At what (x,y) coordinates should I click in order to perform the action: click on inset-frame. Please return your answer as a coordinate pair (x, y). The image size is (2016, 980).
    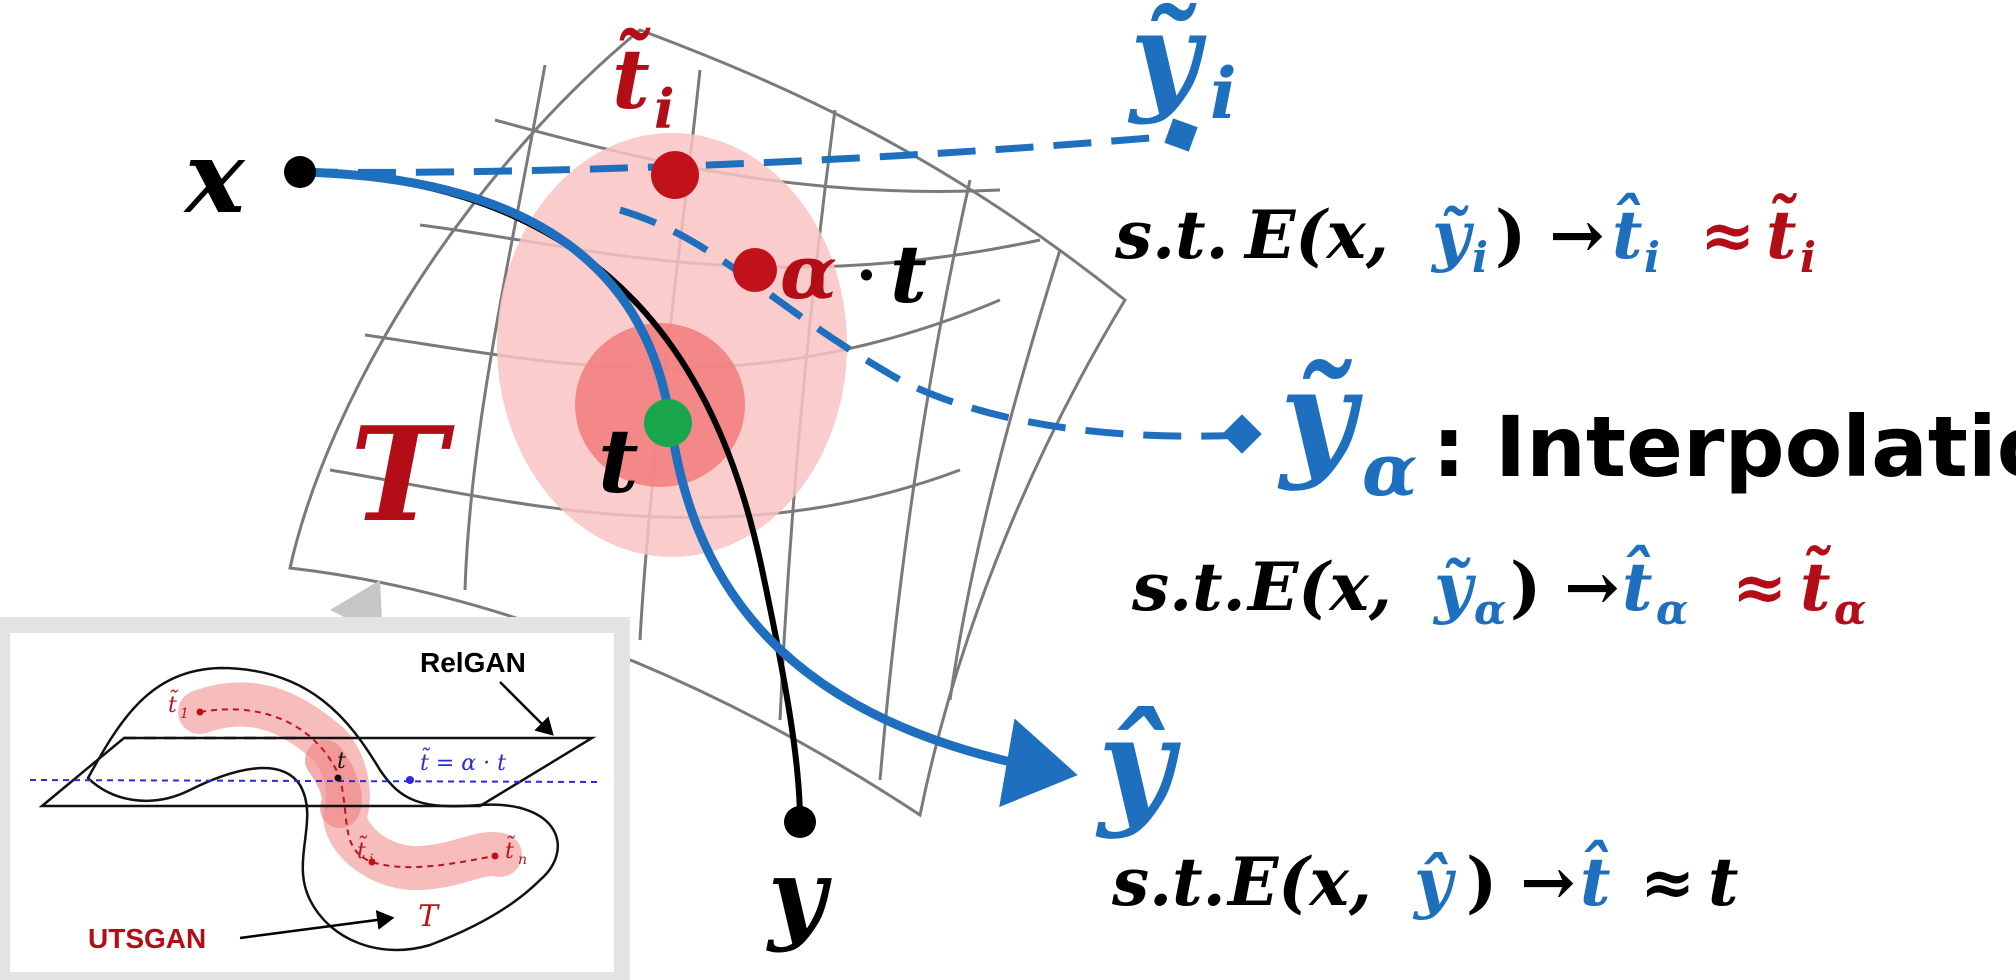
    Looking at the image, I should click on (315, 798).